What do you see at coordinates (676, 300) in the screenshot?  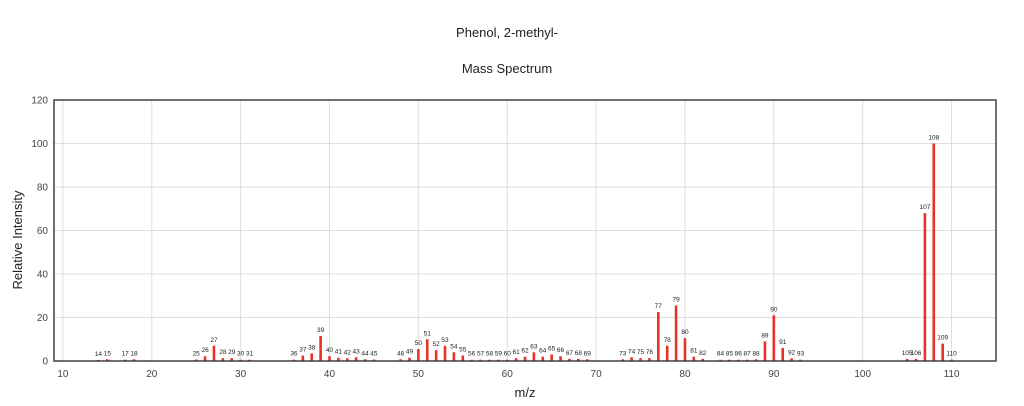 I see `peak-label: 79` at bounding box center [676, 300].